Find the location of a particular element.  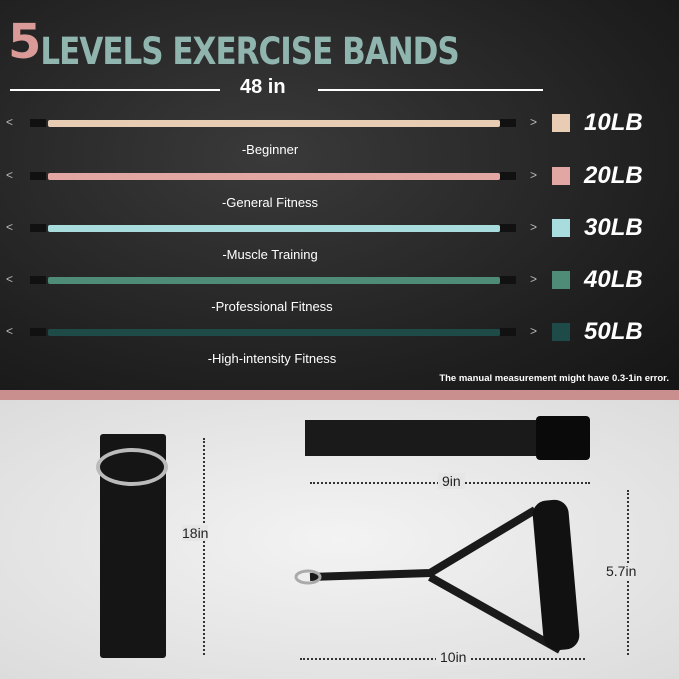

headline: 5LEVELS EXERCISE BANDS is located at coordinates (234, 44).